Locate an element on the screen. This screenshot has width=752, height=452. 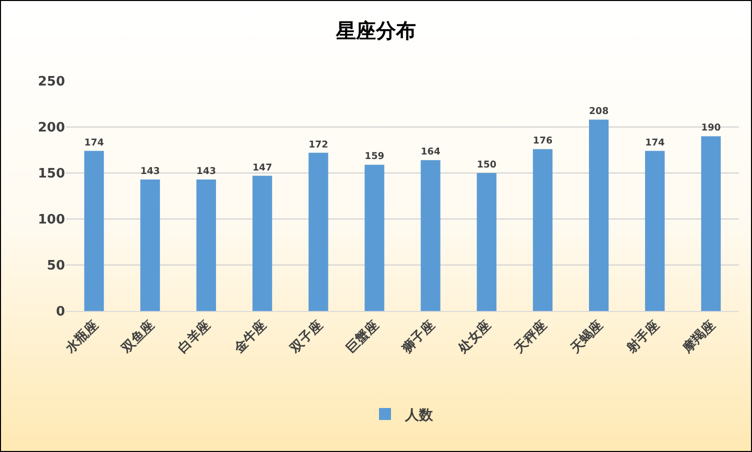
data-label: 164 is located at coordinates (430, 152).